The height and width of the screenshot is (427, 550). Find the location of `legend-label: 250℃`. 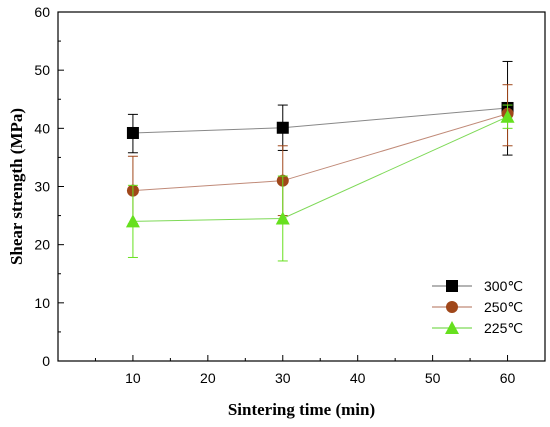

legend-label: 250℃ is located at coordinates (503, 307).